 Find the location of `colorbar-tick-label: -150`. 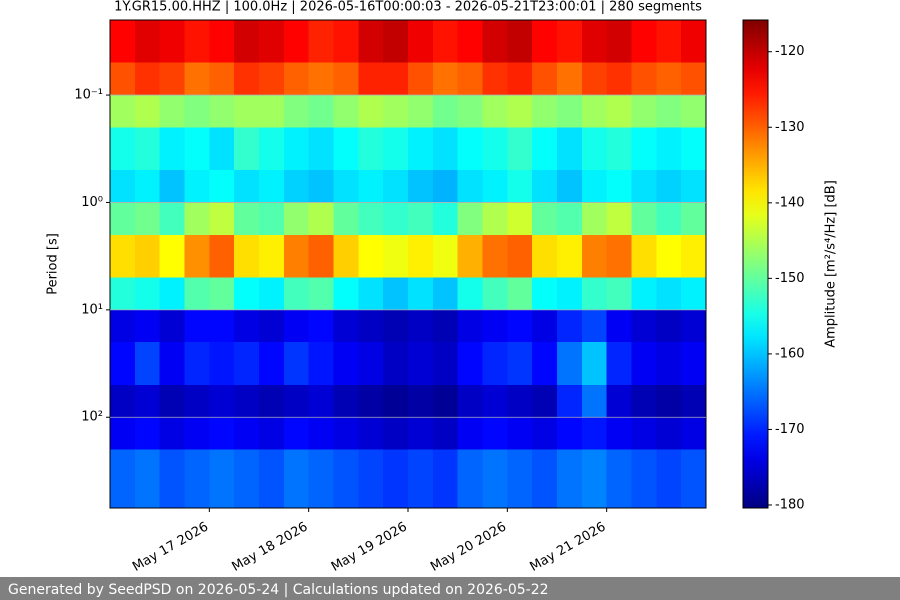

colorbar-tick-label: -150 is located at coordinates (790, 278).